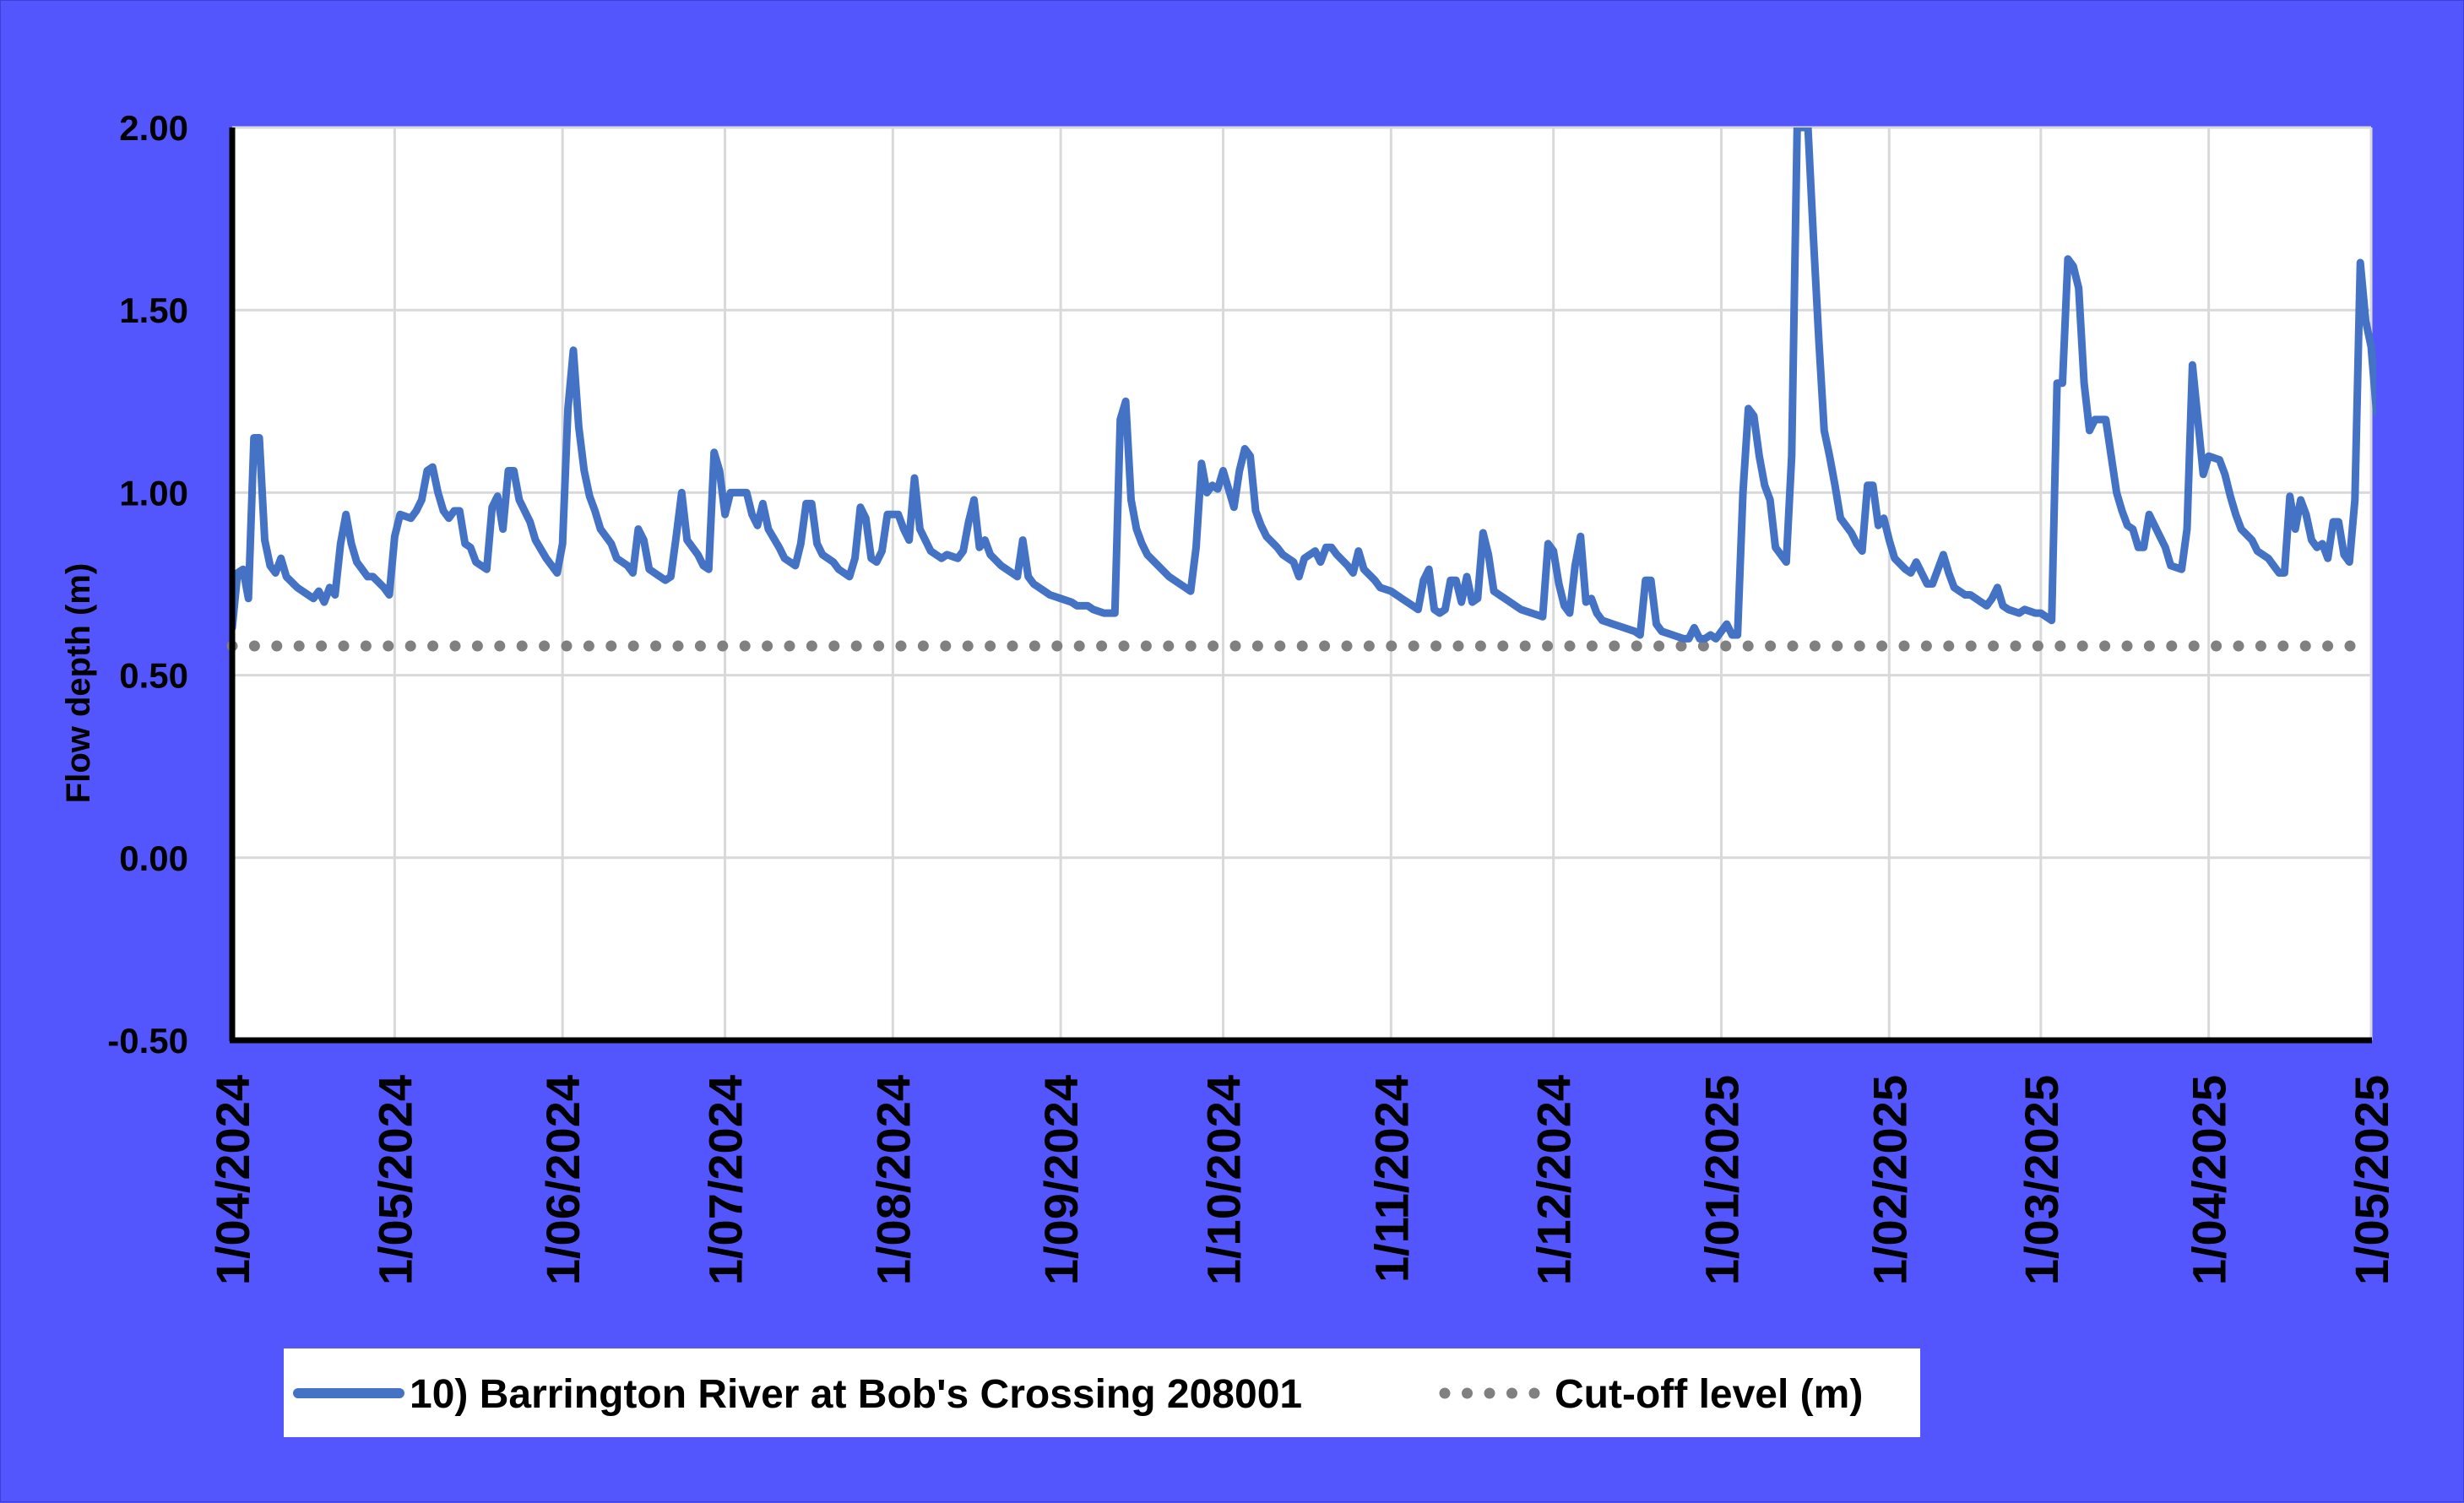 The image size is (2464, 1503). What do you see at coordinates (153, 858) in the screenshot?
I see `y-tick-label: 0.00` at bounding box center [153, 858].